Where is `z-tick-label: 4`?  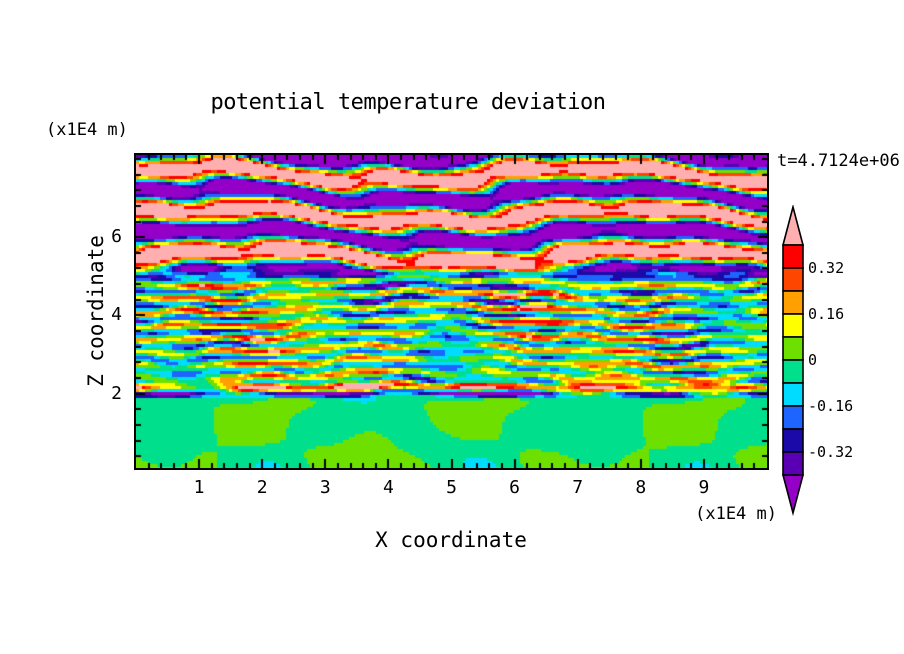
z-tick-label: 4 is located at coordinates (116, 315).